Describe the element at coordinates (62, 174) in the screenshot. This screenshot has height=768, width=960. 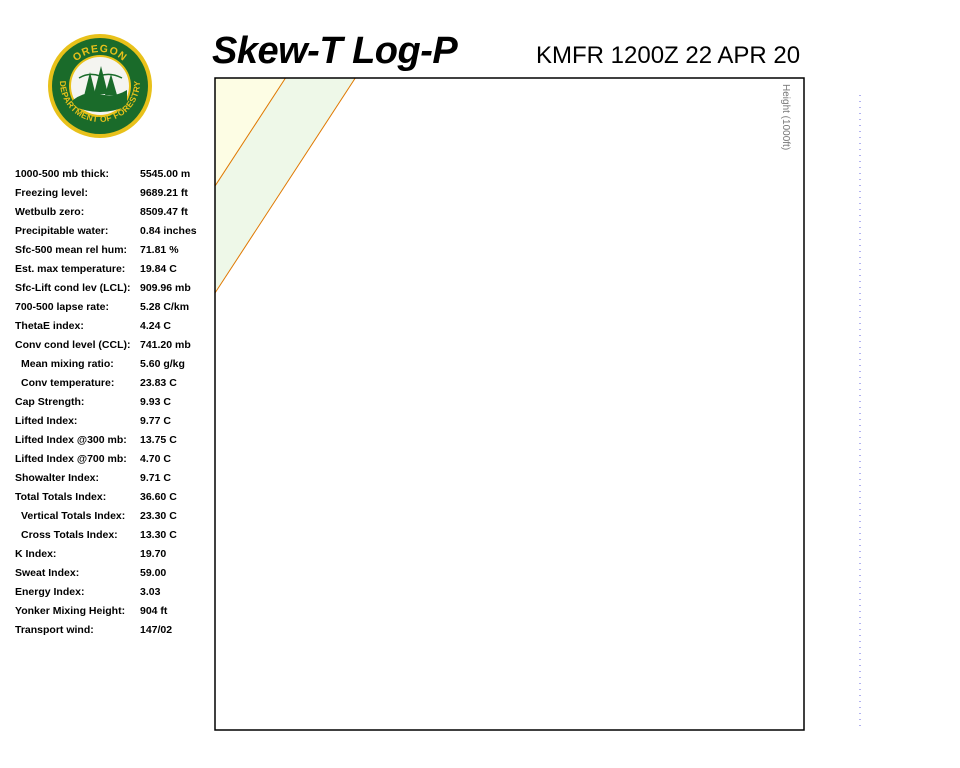
I see `index-label: 1000-500 mb thick:` at that location.